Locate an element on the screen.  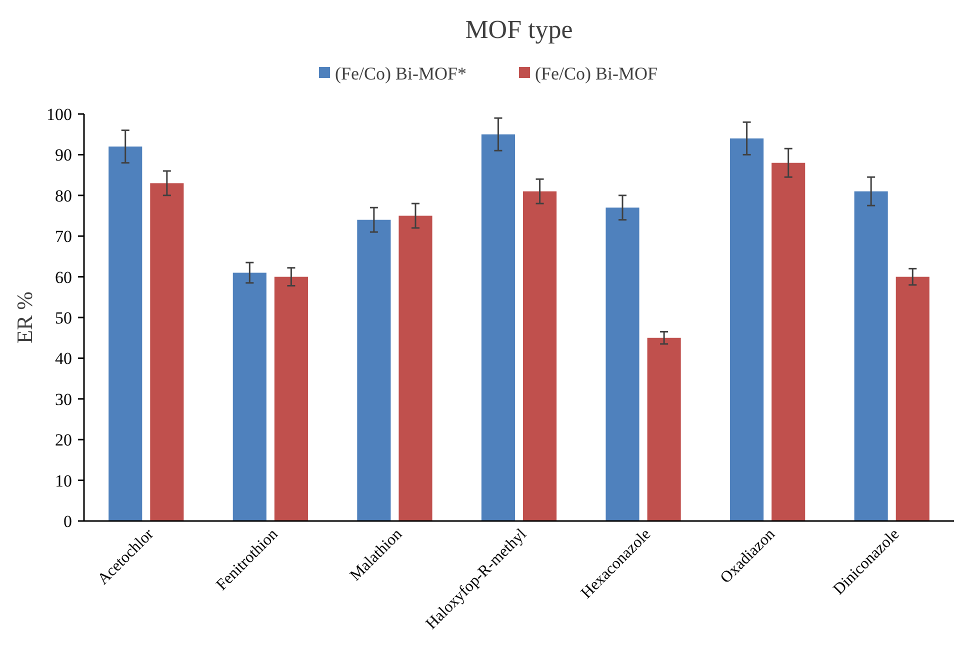
y-tick-label: 20 is located at coordinates (63, 440).